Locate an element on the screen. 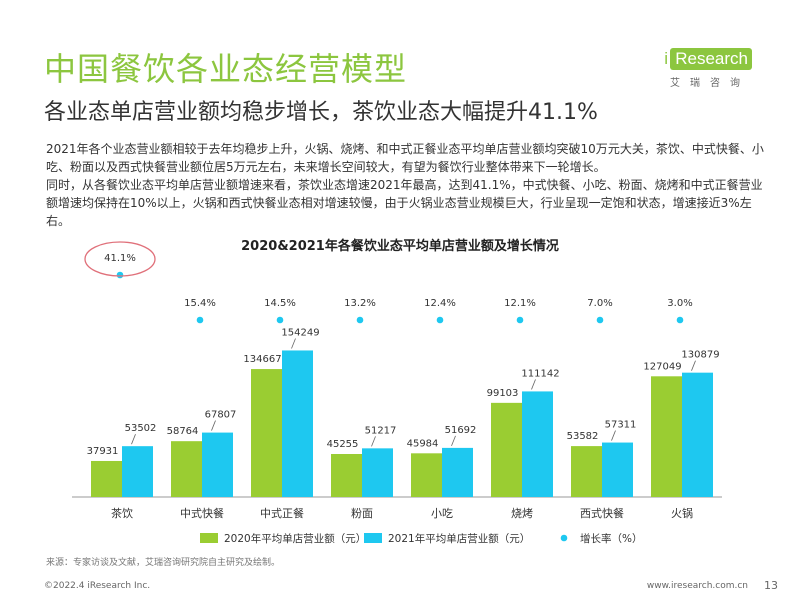 Image resolution: width=800 pixels, height=600 pixels. data-label-2021: 57311 is located at coordinates (621, 425).